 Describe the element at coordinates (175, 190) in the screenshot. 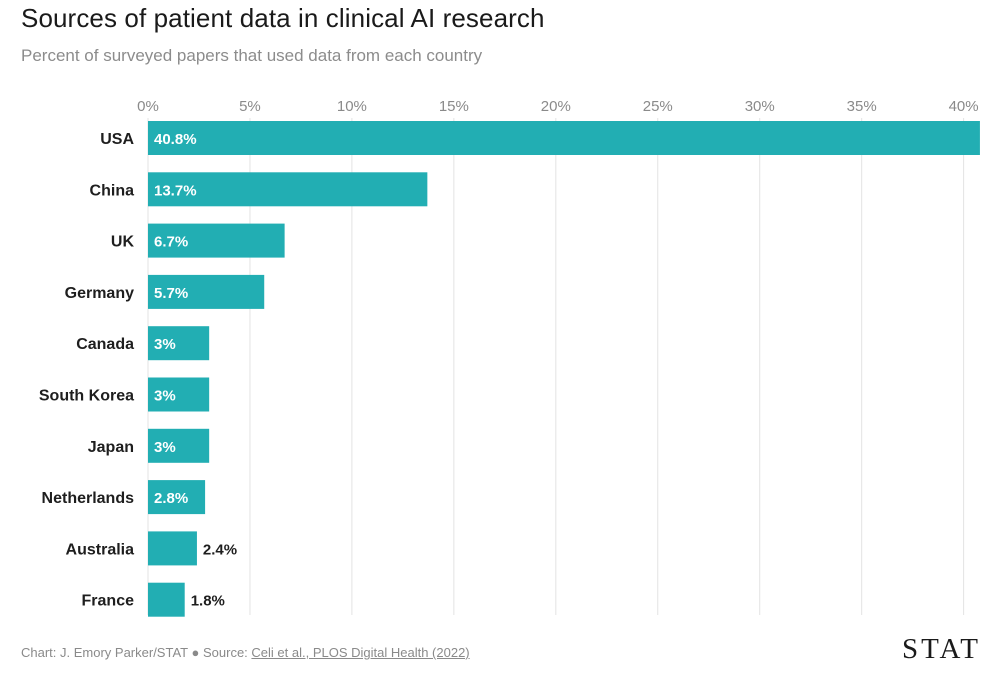

I see `data-label: 13.7%` at that location.